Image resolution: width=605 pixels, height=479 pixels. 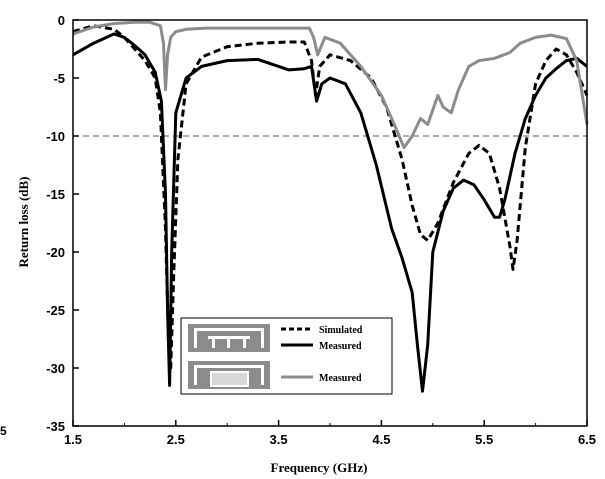 I want to click on y-axis-title: Return loss (dB), so click(x=23, y=221).